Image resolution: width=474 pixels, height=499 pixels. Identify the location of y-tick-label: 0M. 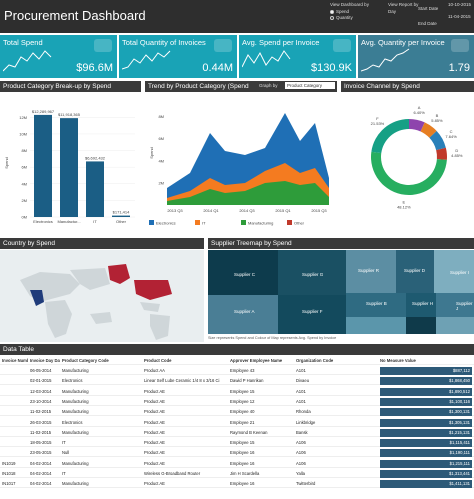
(24, 217).